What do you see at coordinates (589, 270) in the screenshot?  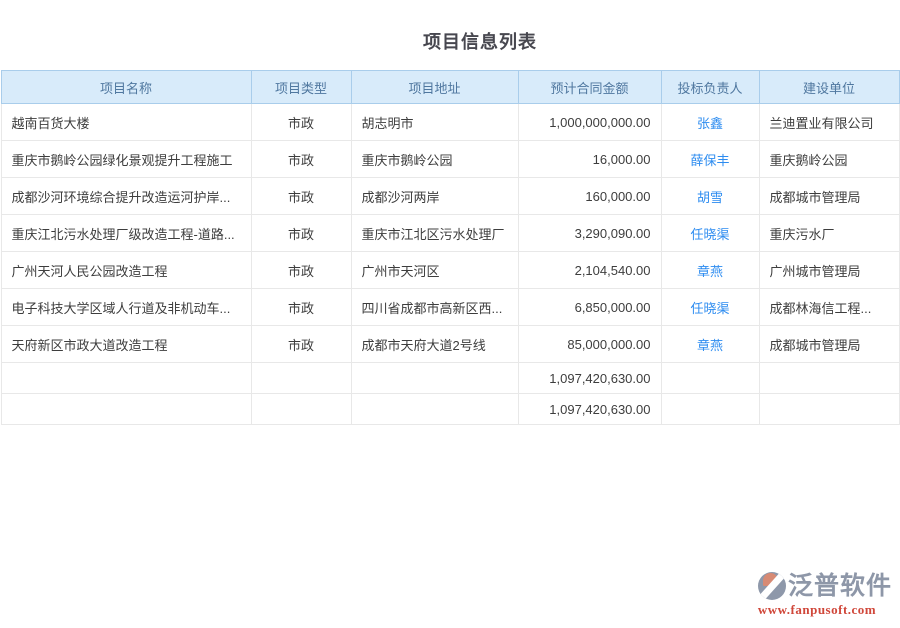 I see `cell-contract-amount: 2,104,540.00` at bounding box center [589, 270].